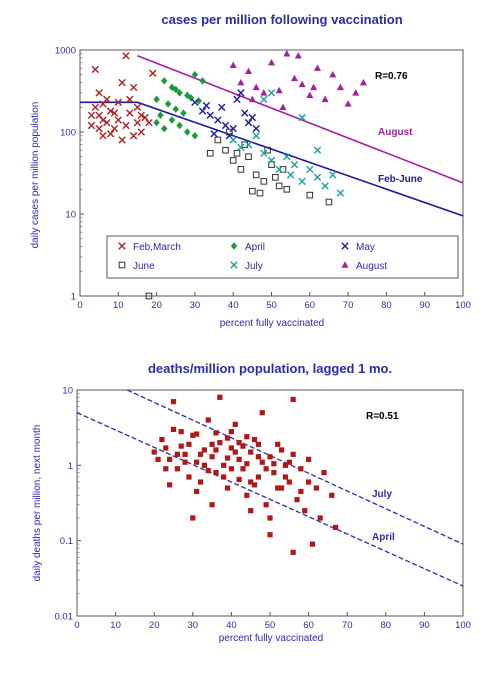 Image resolution: width=500 pixels, height=673 pixels. Describe the element at coordinates (386, 625) in the screenshot. I see `x-tick-label: 80` at that location.